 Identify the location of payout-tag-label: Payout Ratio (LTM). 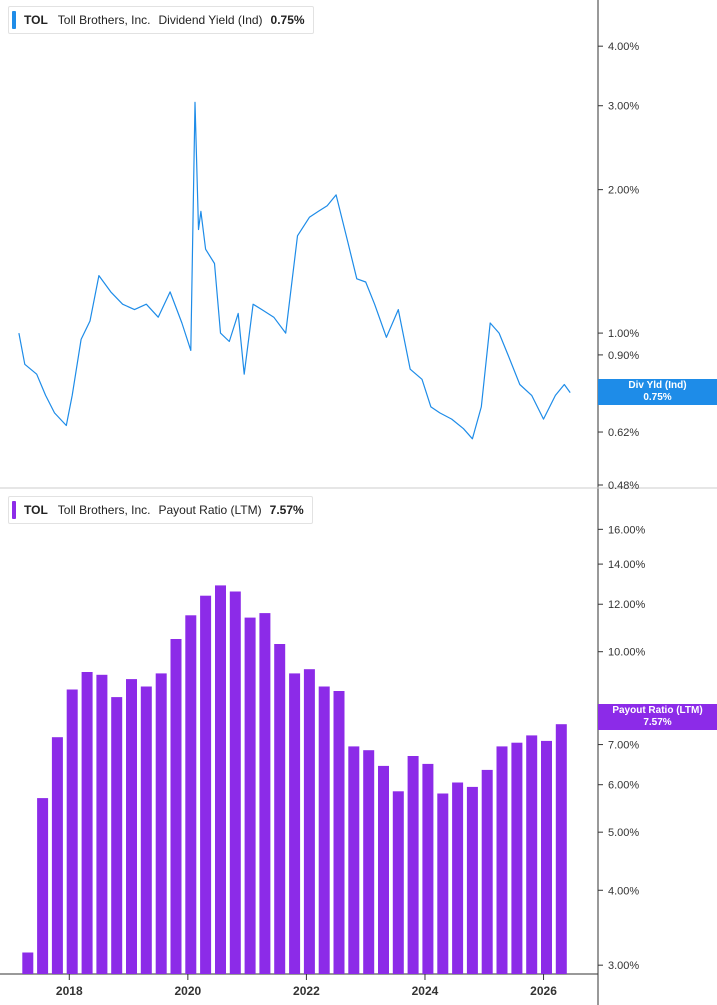
(657, 710).